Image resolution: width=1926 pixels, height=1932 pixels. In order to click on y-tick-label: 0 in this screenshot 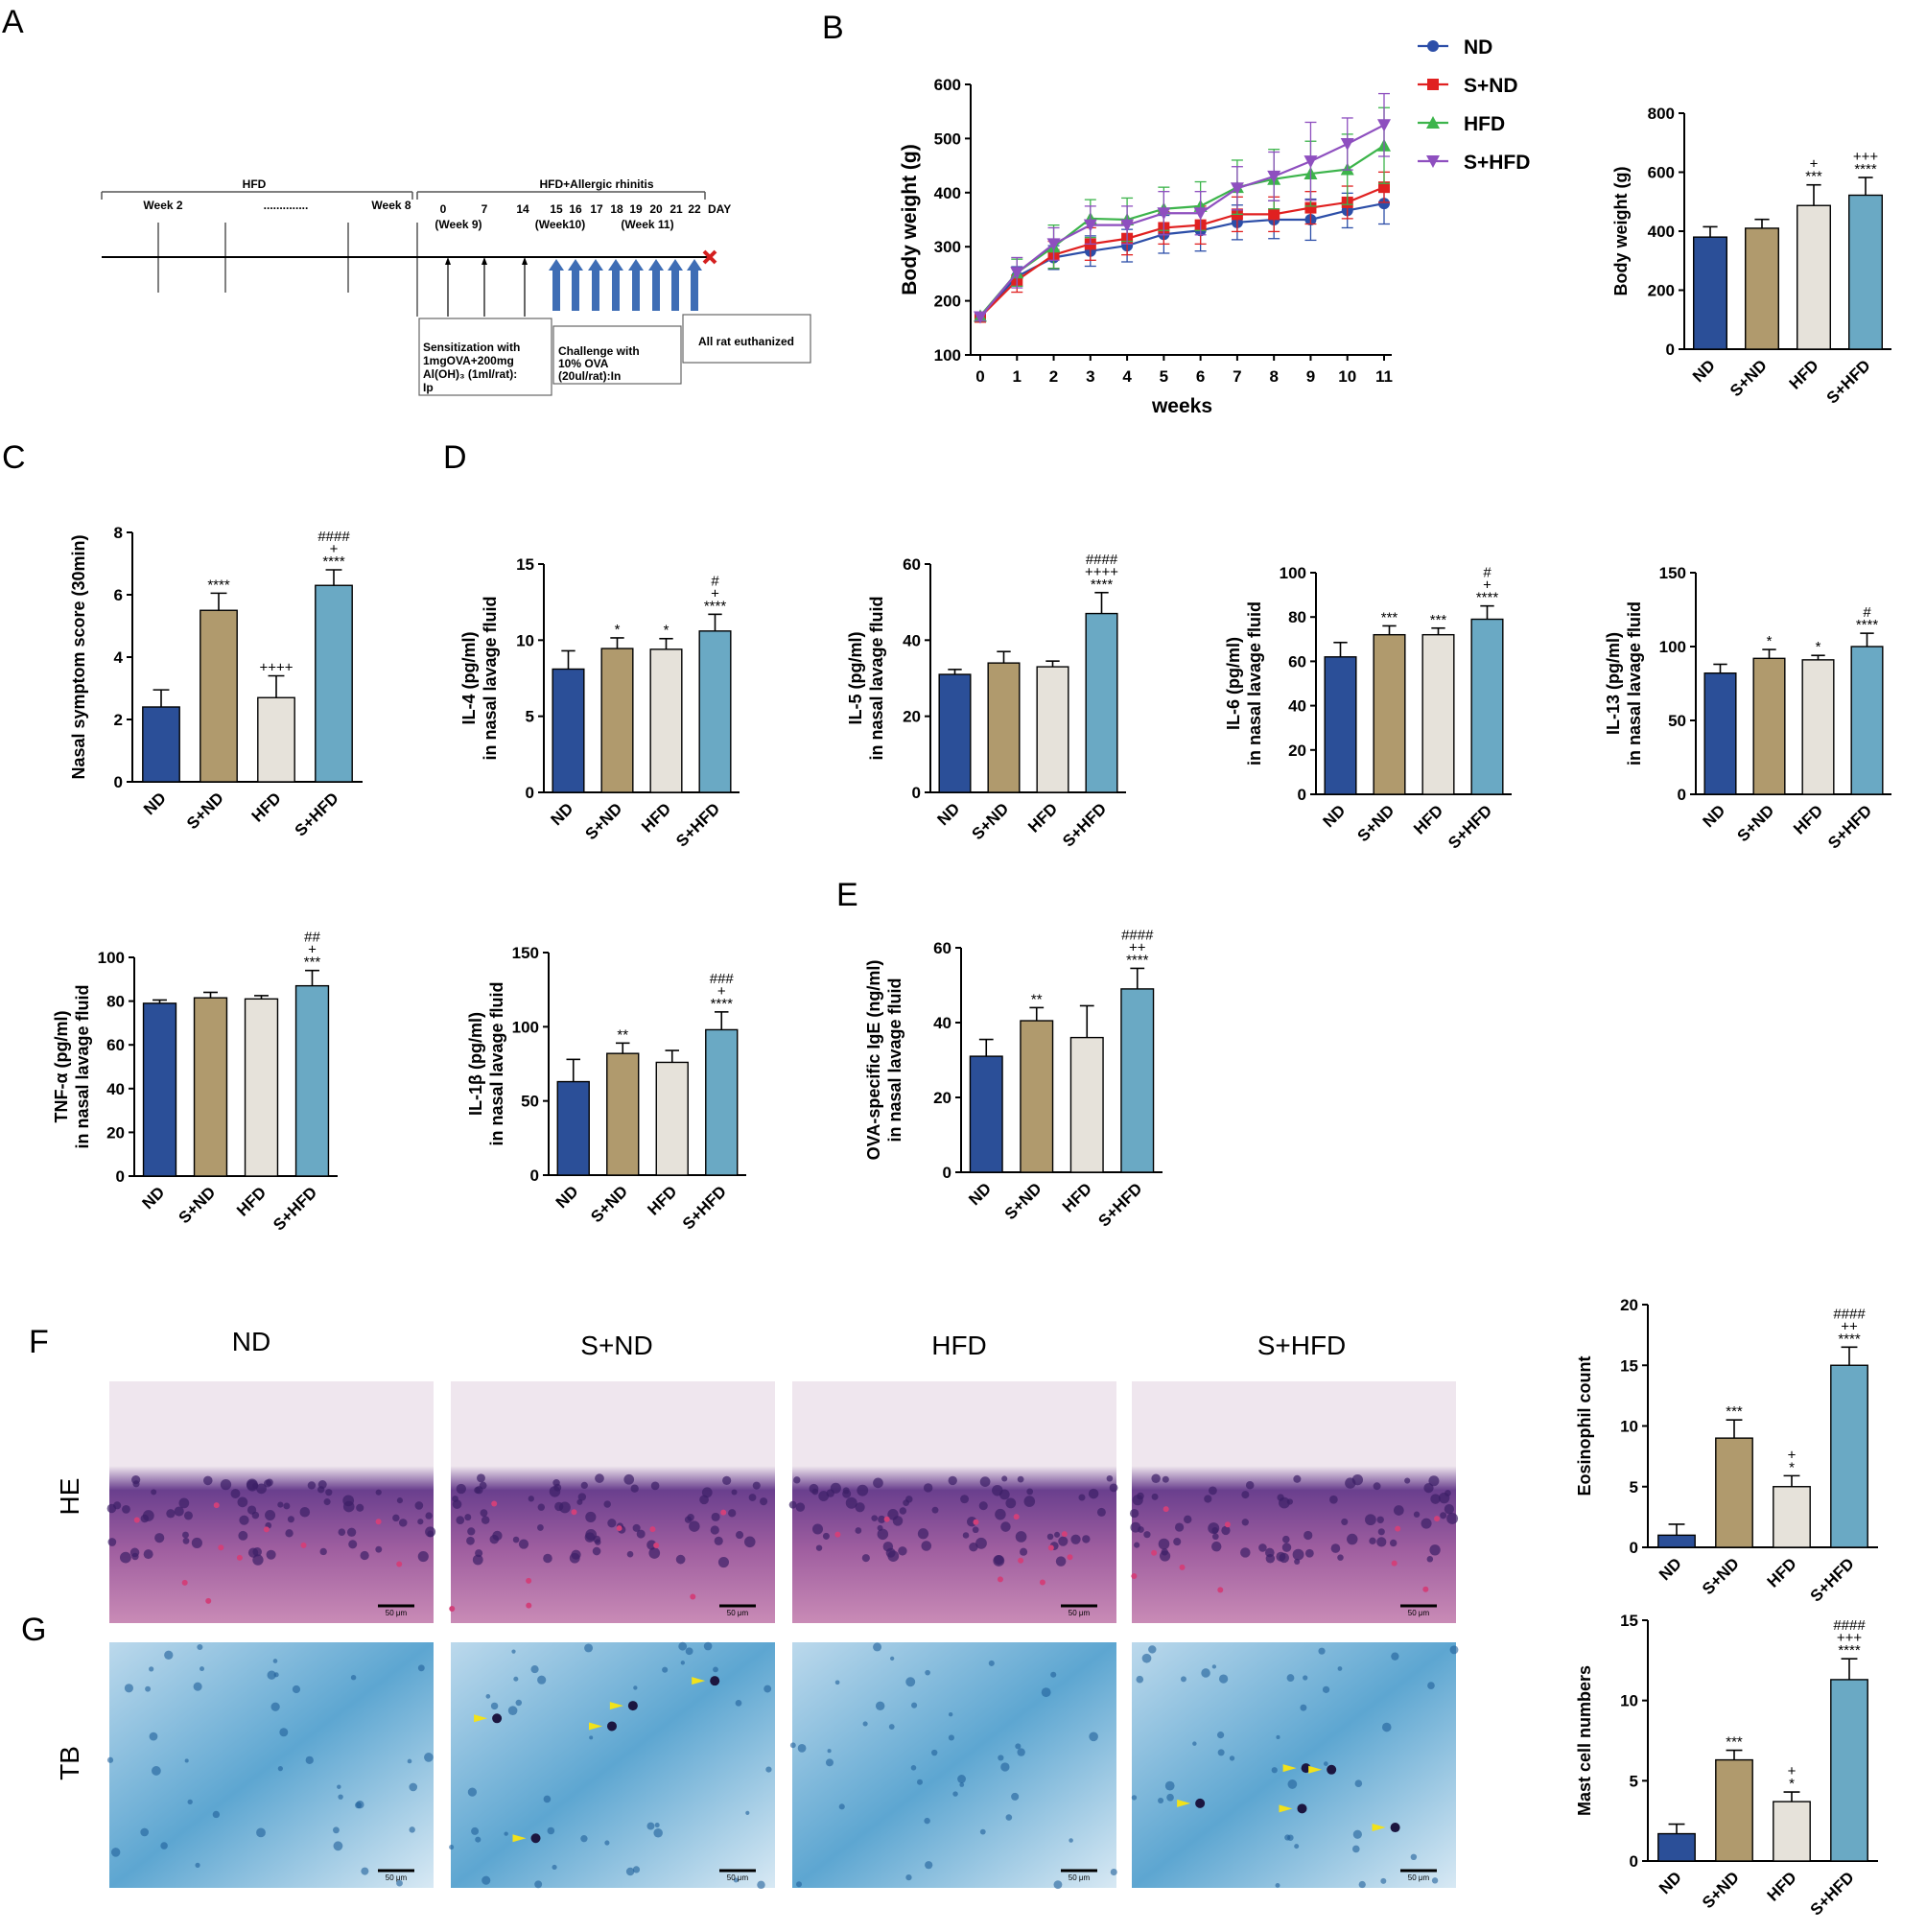, I will do `click(118, 782)`.